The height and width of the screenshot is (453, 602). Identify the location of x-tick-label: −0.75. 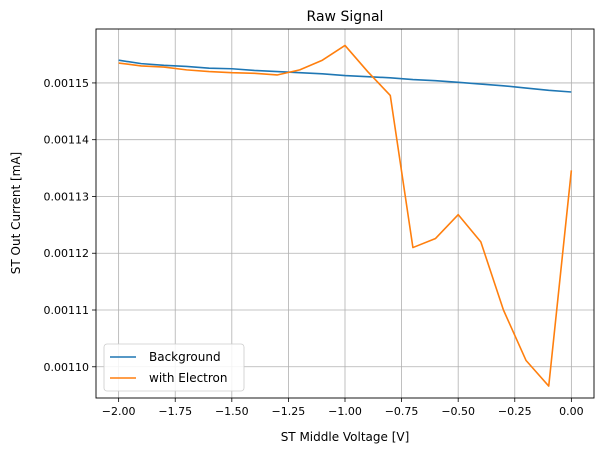
(402, 411).